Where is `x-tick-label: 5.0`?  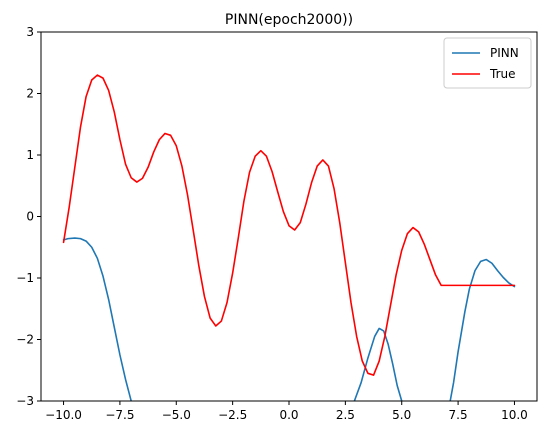
x-tick-label: 5.0 is located at coordinates (401, 415).